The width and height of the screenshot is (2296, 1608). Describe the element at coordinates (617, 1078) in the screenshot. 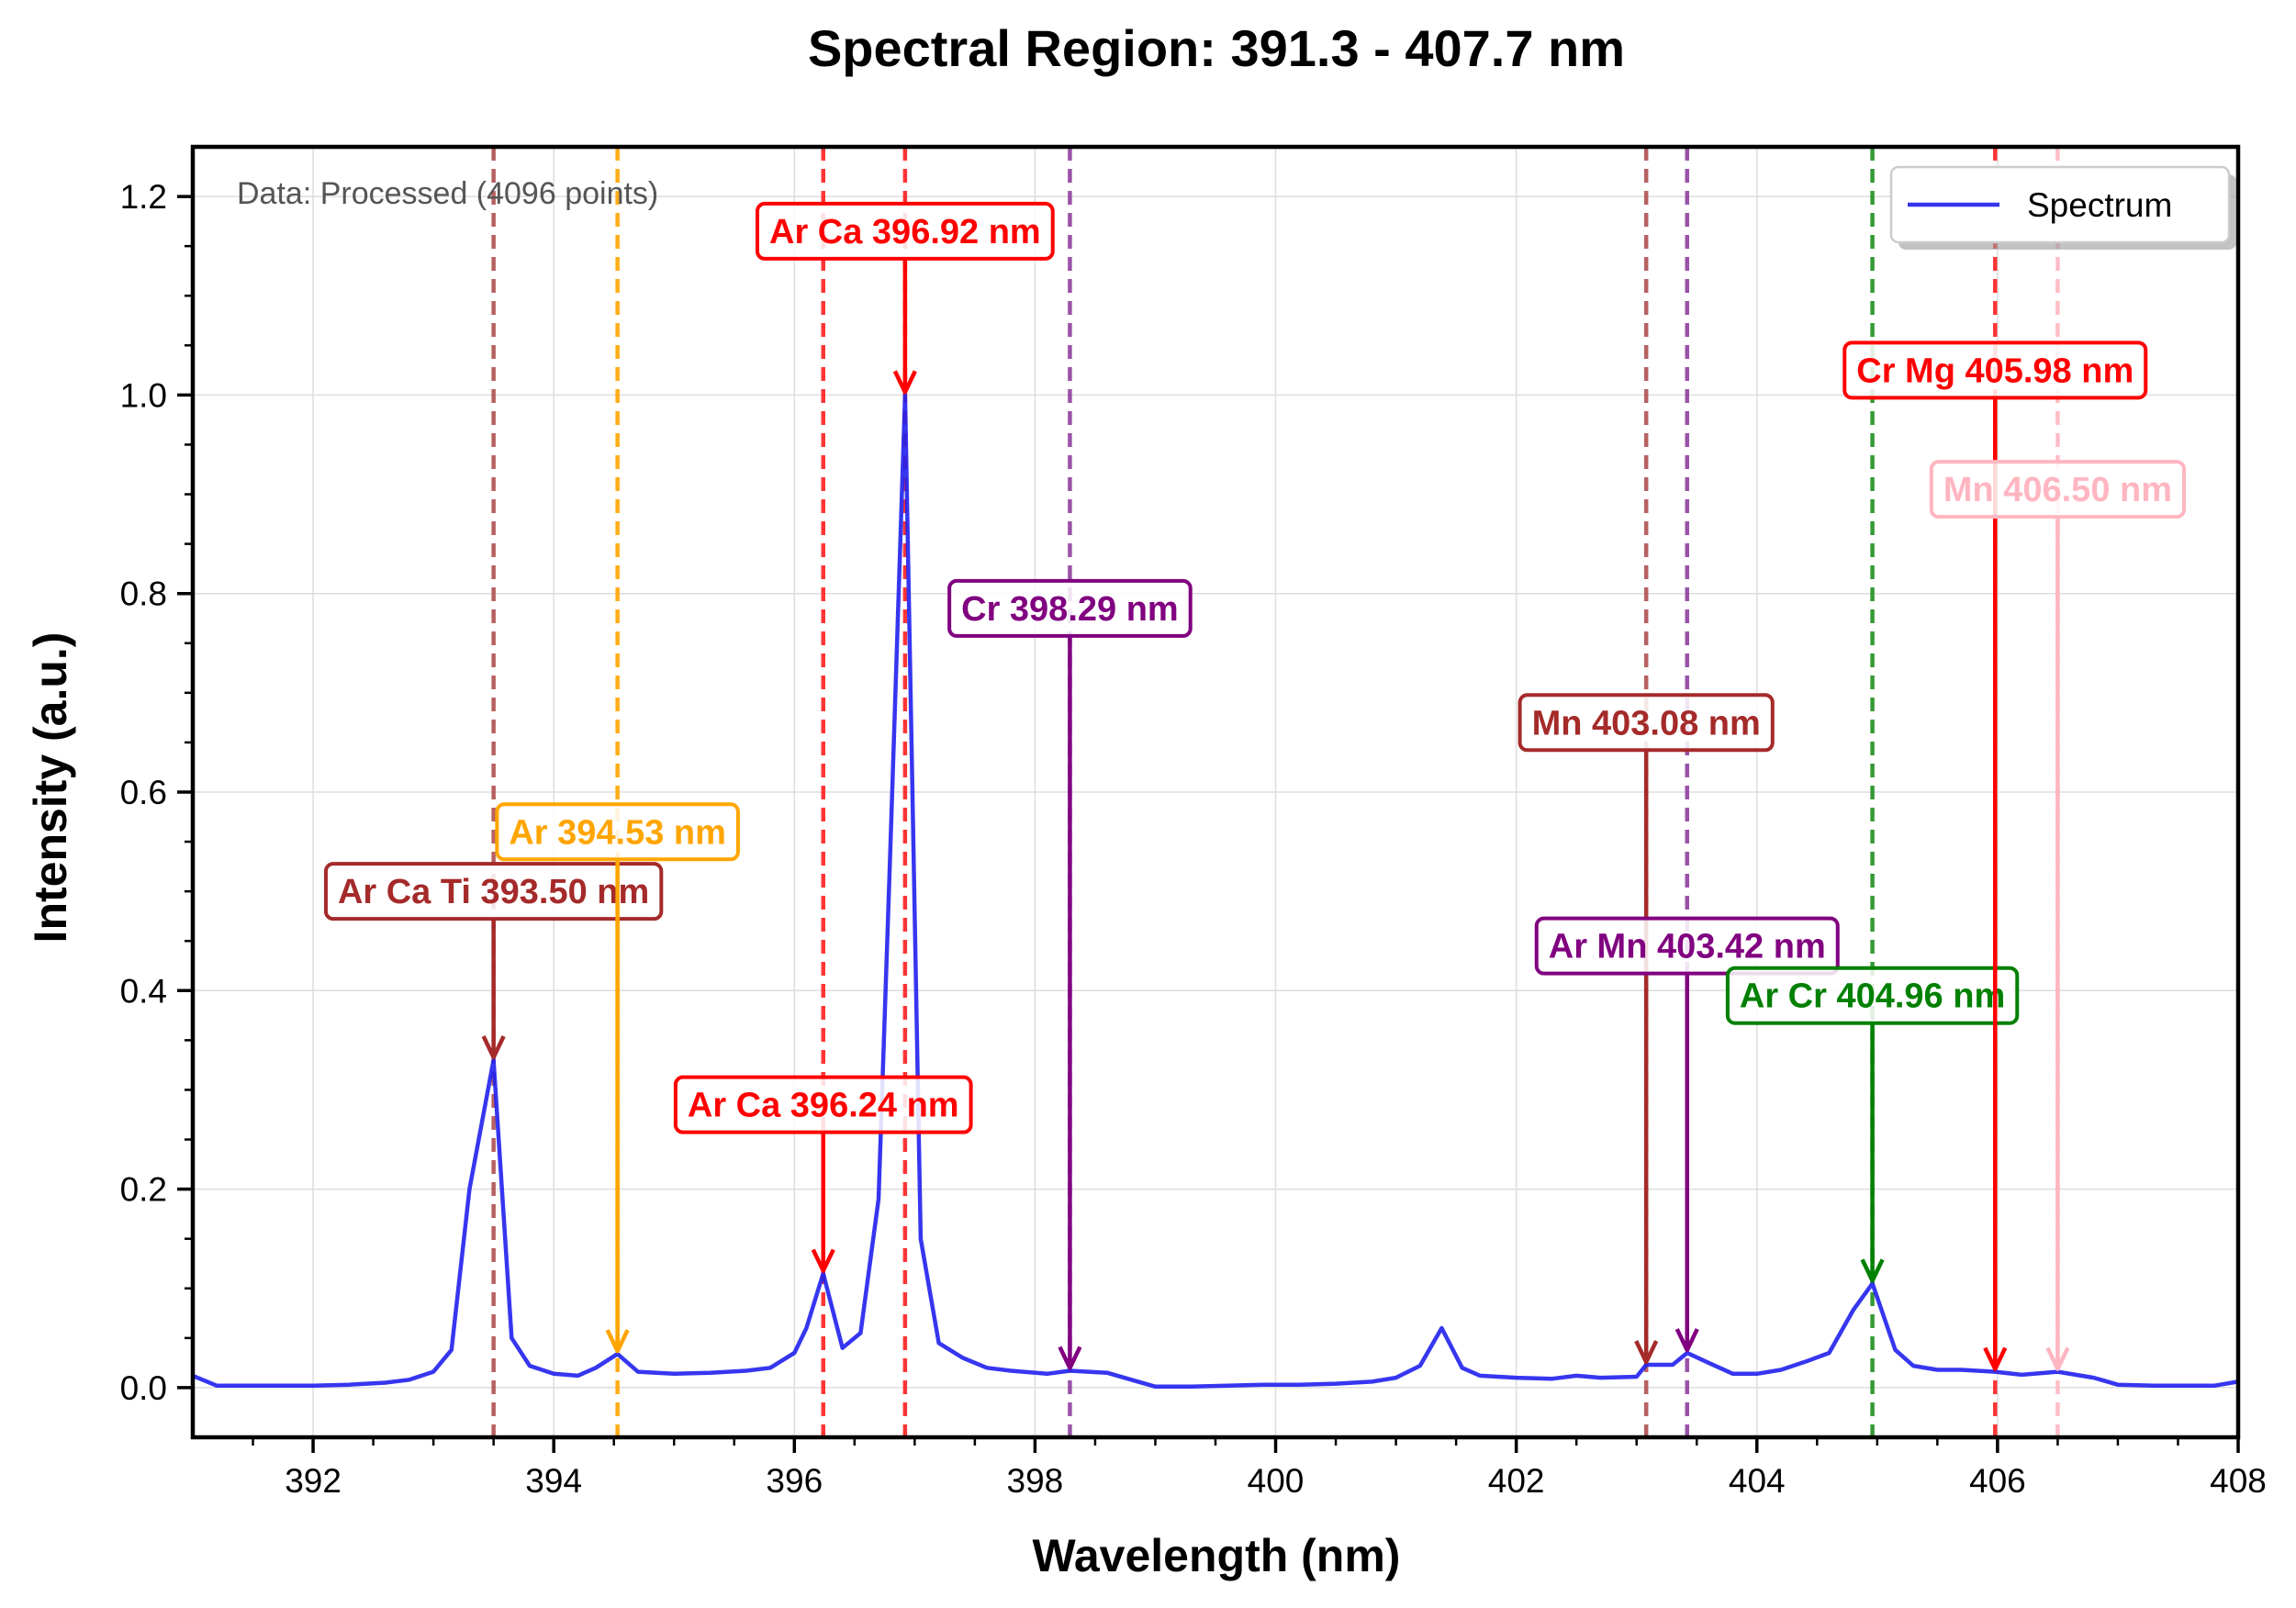

I see `peak-annotation: Ar 394.53 nm` at that location.